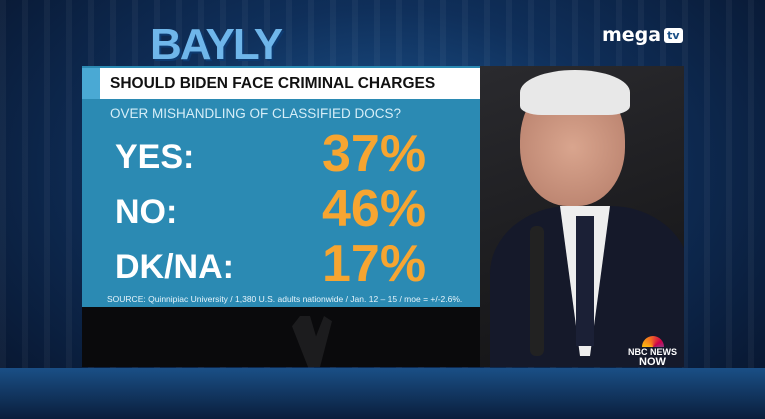 The image size is (765, 419). Describe the element at coordinates (632, 35) in the screenshot. I see `channel-logo-text: mega` at that location.